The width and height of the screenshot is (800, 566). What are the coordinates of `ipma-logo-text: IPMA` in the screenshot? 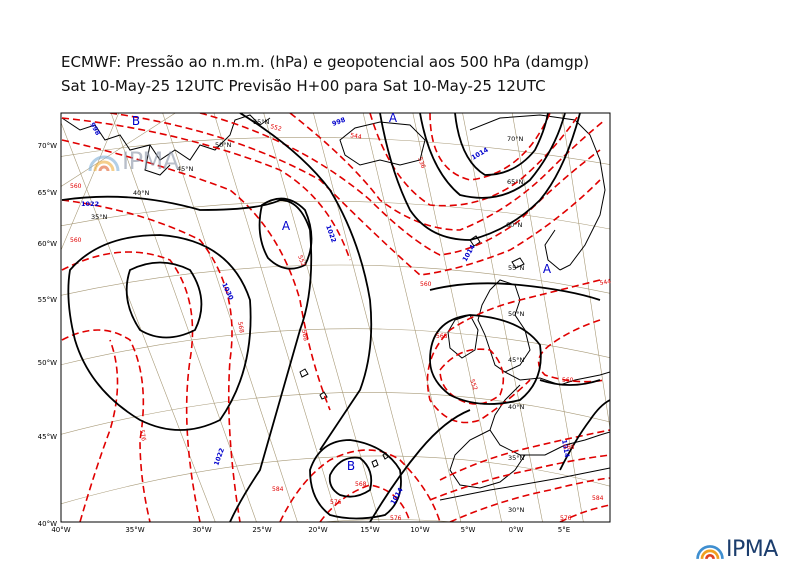 It's located at (752, 549).